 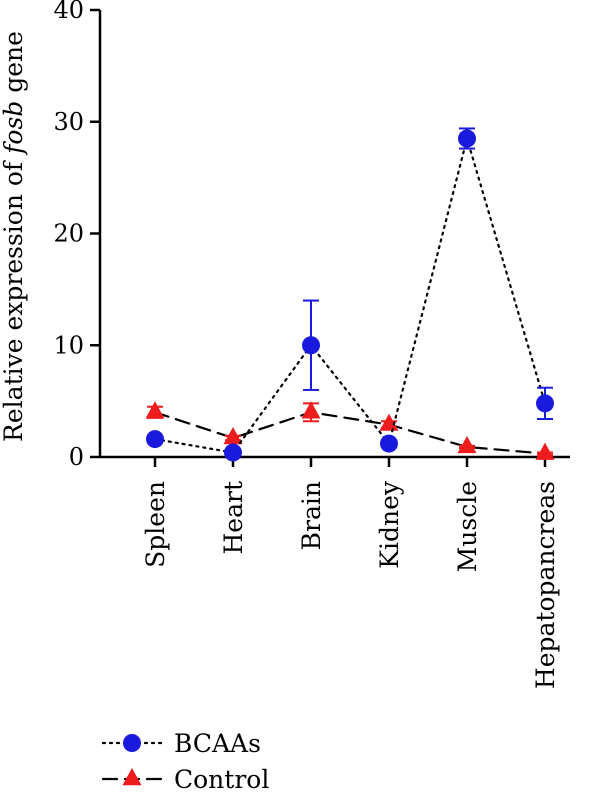 I want to click on y-tick-label: 0, so click(x=76, y=457).